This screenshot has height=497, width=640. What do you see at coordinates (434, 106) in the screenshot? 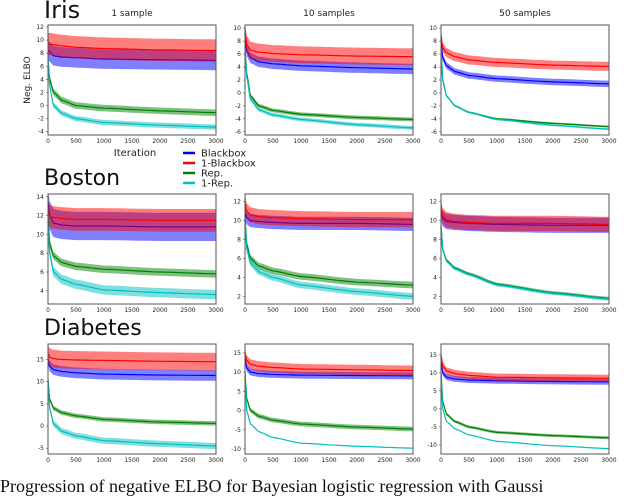
I see `y-tick-label: -2` at bounding box center [434, 106].